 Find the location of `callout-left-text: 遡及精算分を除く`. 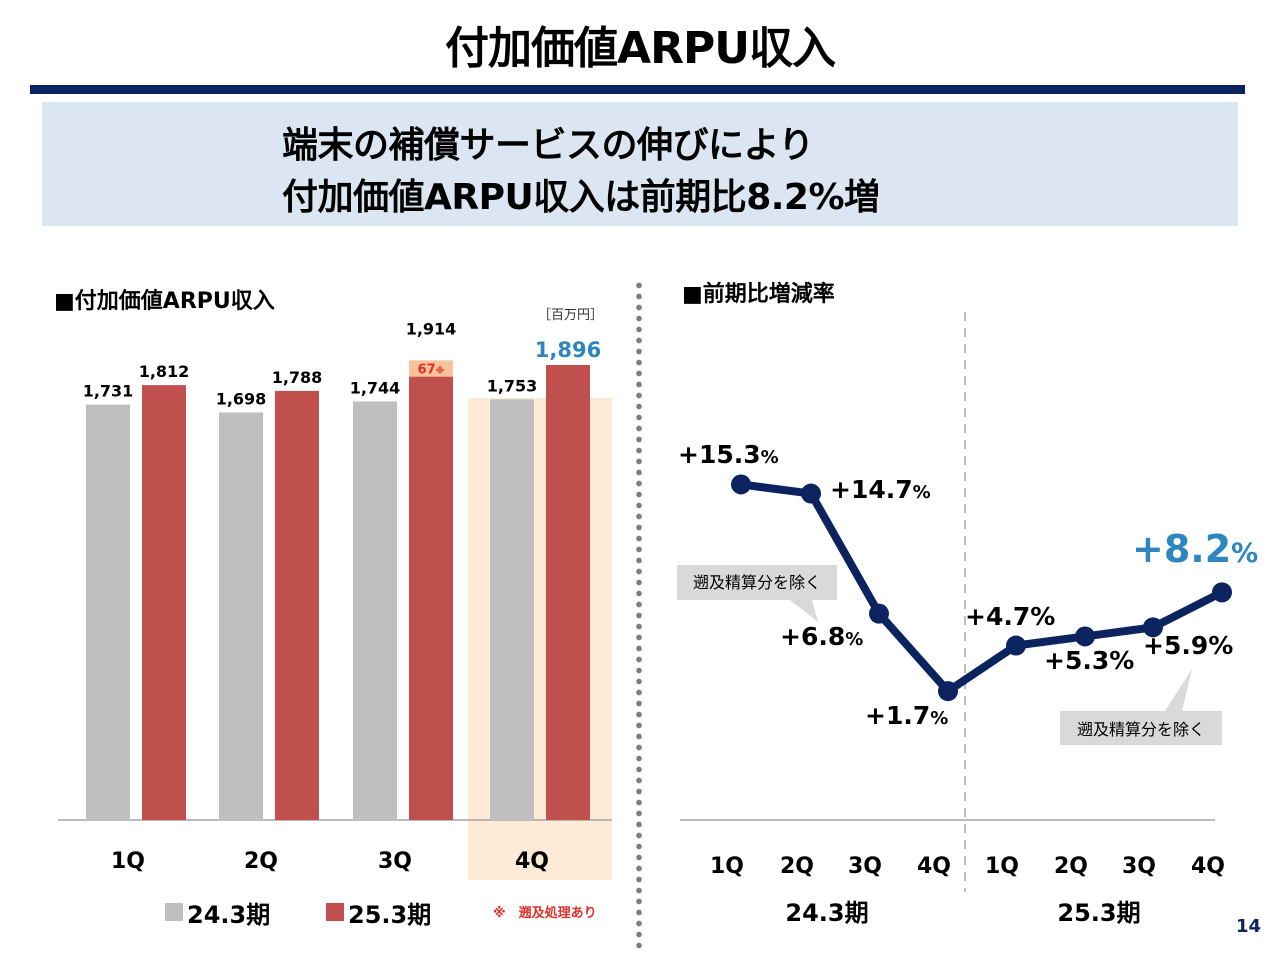

callout-left-text: 遡及精算分を除く is located at coordinates (757, 582).